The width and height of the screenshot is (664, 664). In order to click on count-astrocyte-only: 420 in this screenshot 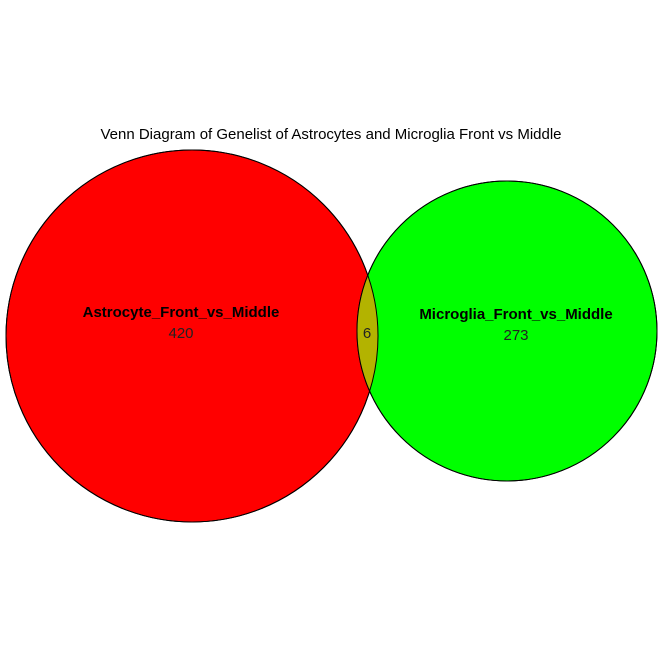, I will do `click(180, 333)`.